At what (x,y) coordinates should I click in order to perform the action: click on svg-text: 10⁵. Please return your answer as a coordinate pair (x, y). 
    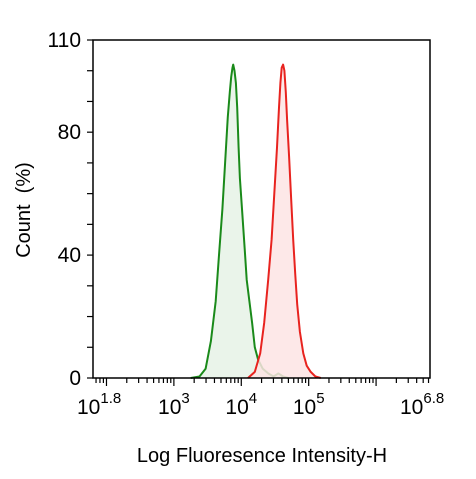
    Looking at the image, I should click on (309, 404).